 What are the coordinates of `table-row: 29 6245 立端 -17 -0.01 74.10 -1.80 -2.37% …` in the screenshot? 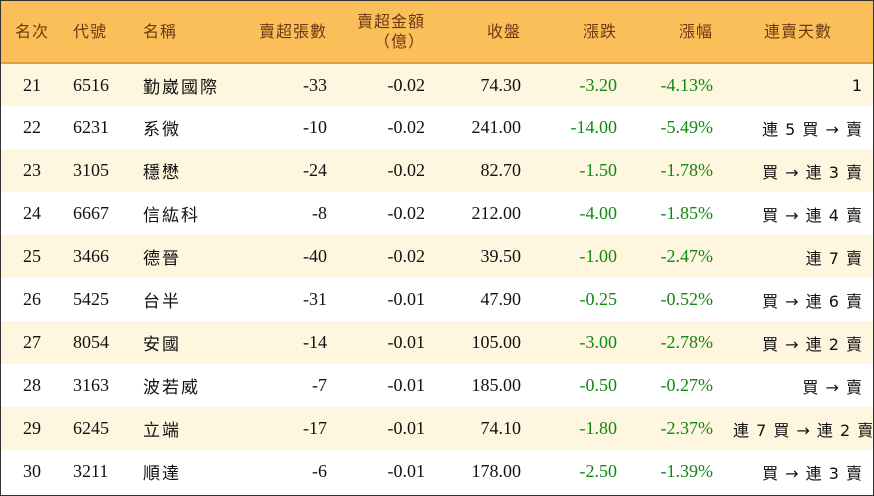 It's located at (437, 428).